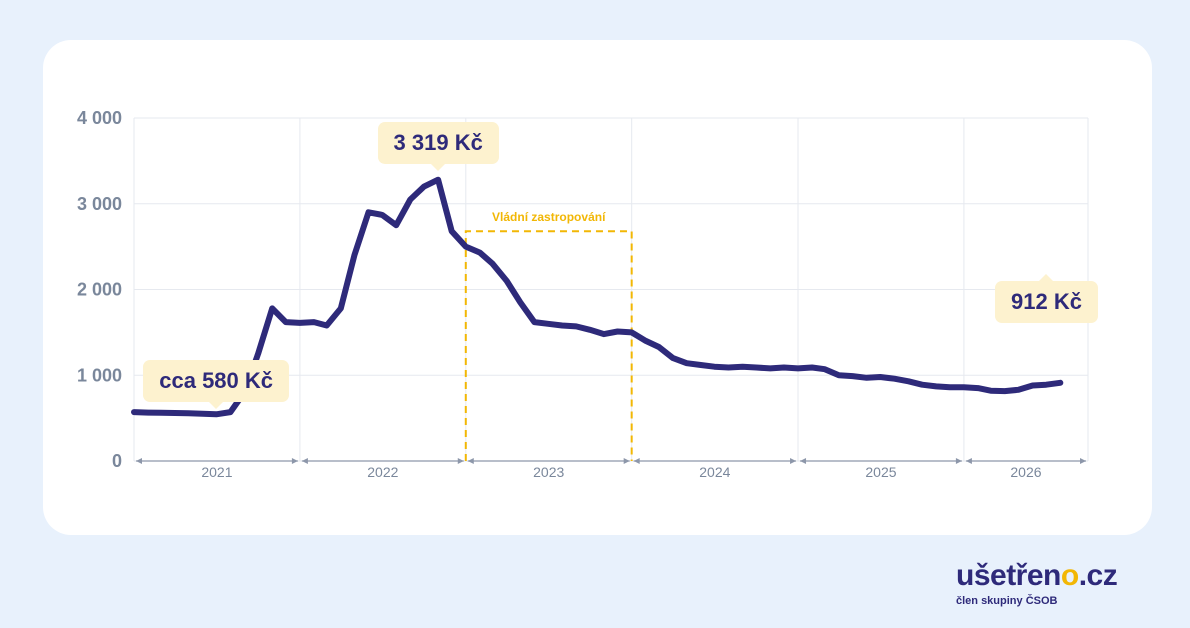 The width and height of the screenshot is (1190, 628). Describe the element at coordinates (714, 472) in the screenshot. I see `x-tick-label: 2024` at that location.